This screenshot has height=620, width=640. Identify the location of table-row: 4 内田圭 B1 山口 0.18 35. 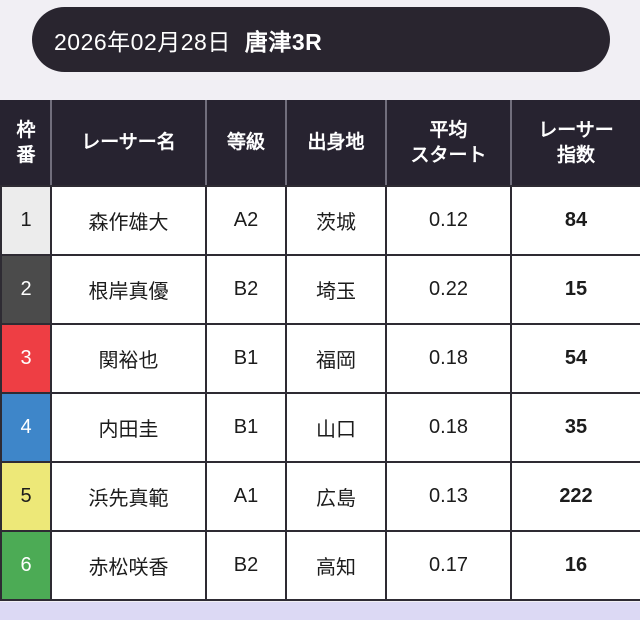
(320, 427).